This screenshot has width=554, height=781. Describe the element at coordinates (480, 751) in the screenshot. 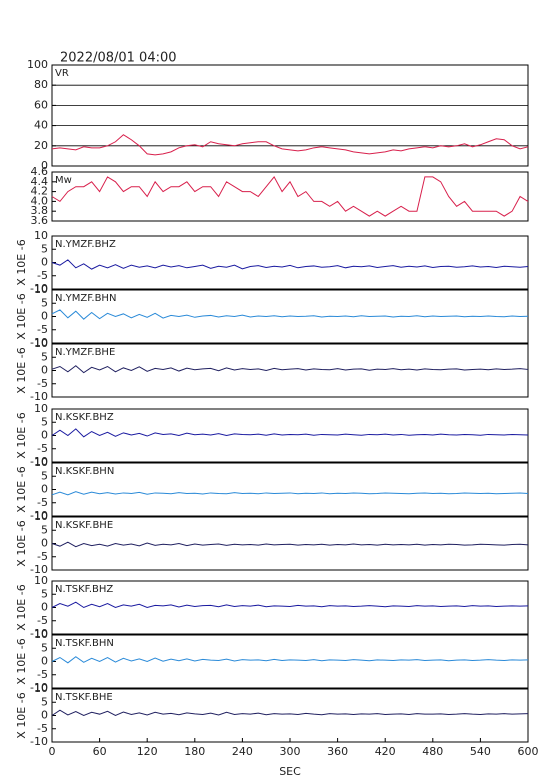

I see `x-tick-label: 540` at that location.